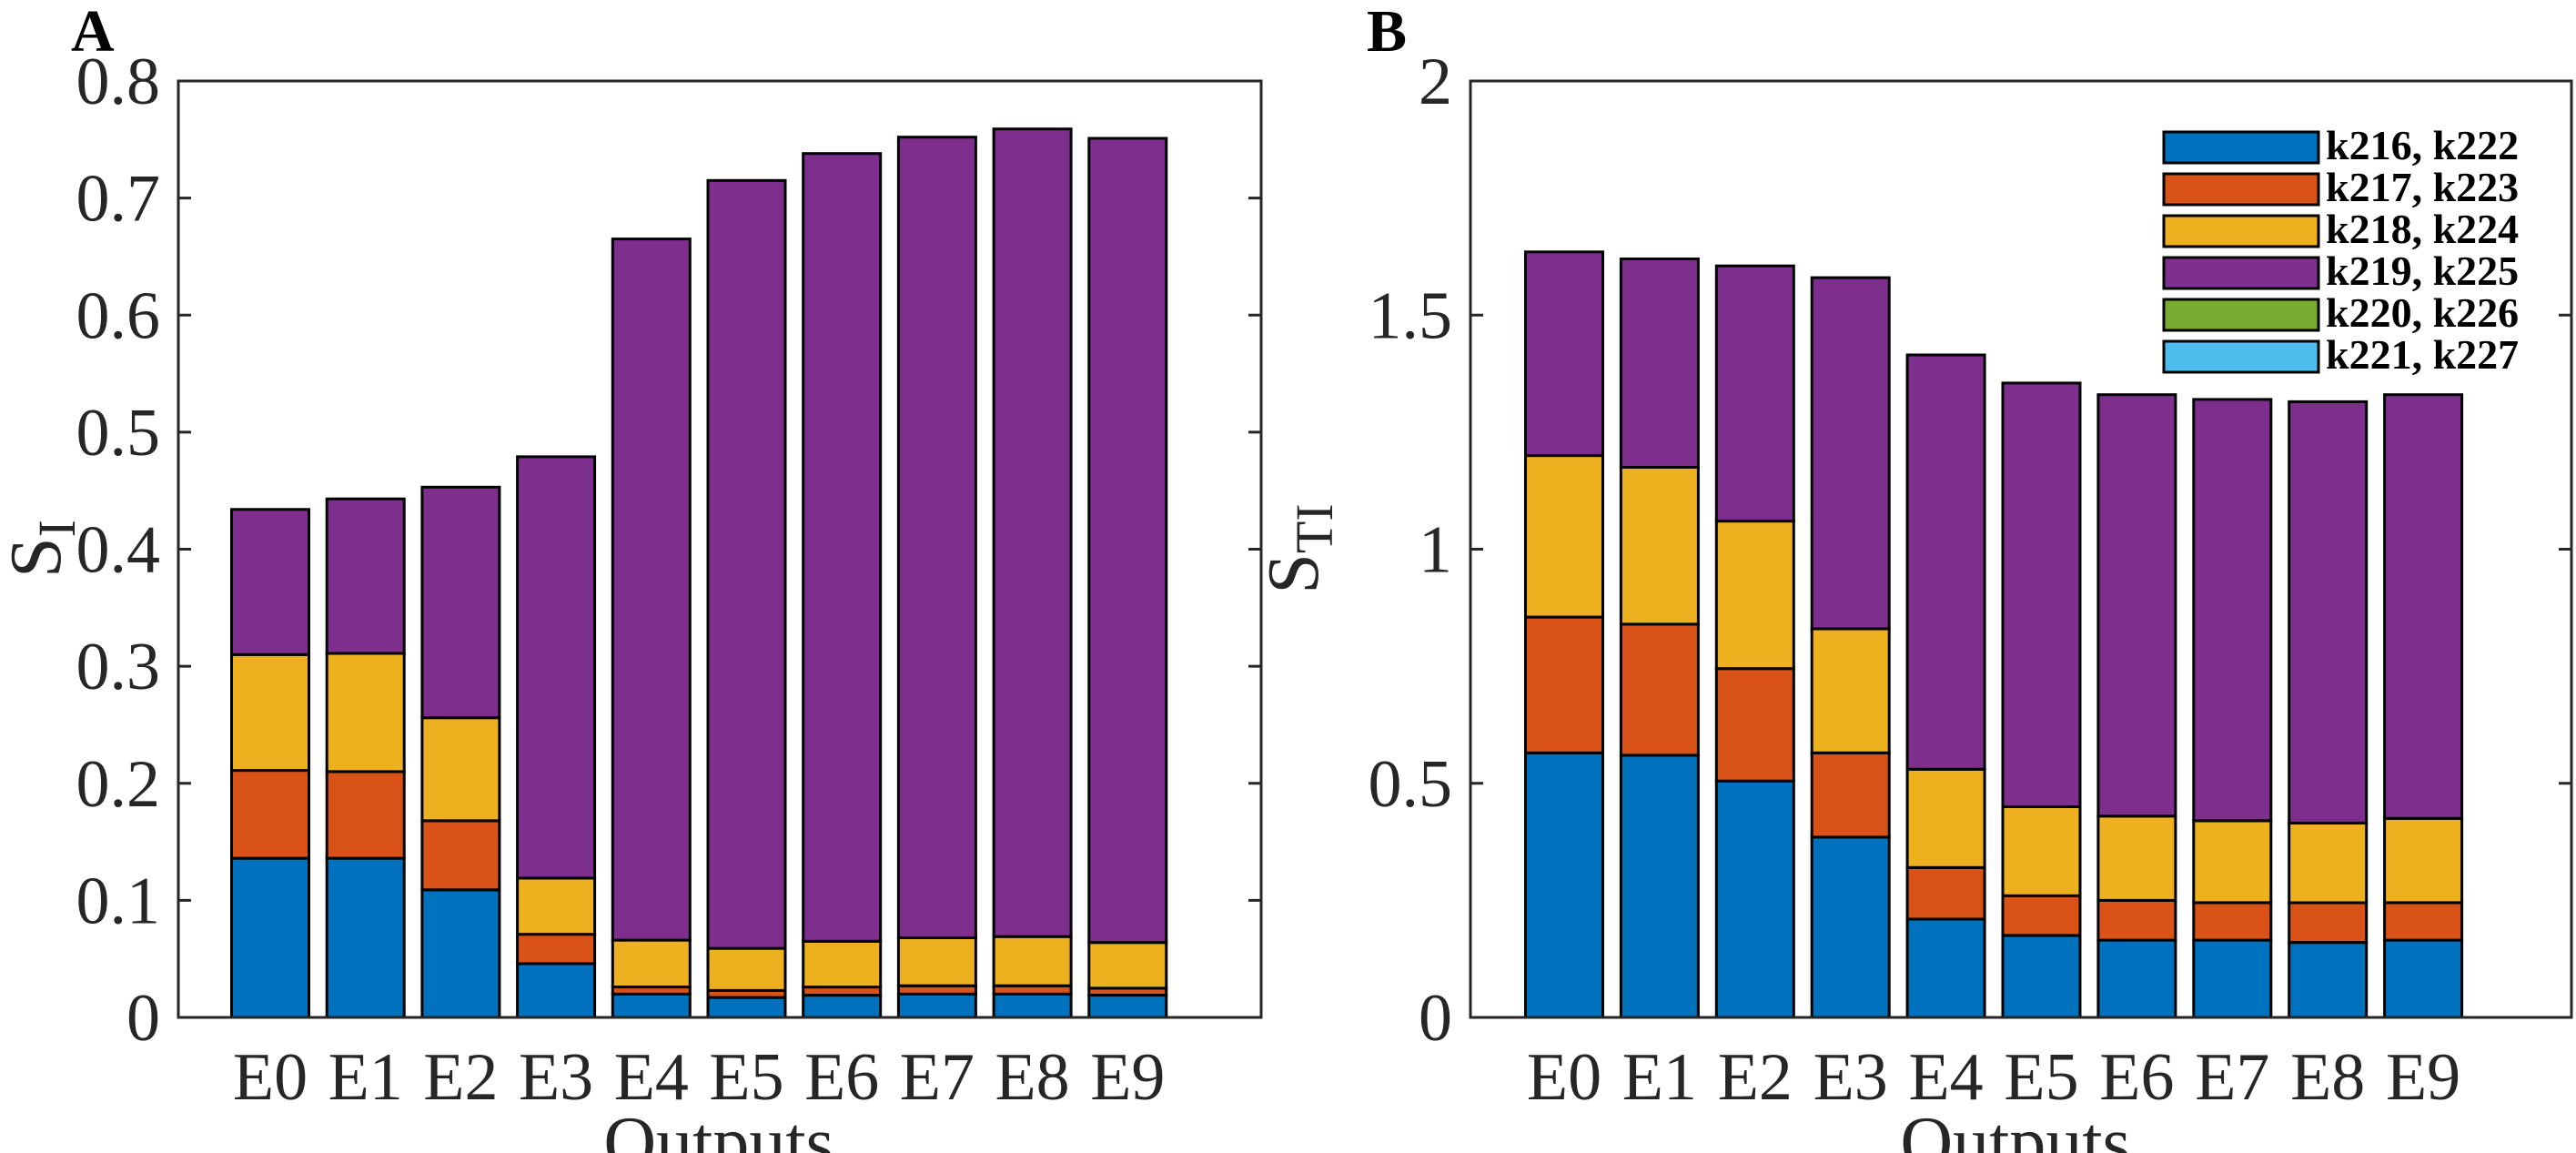 The width and height of the screenshot is (2576, 1153). What do you see at coordinates (2328, 864) in the screenshot?
I see `bar-b-e8-k218-k224` at bounding box center [2328, 864].